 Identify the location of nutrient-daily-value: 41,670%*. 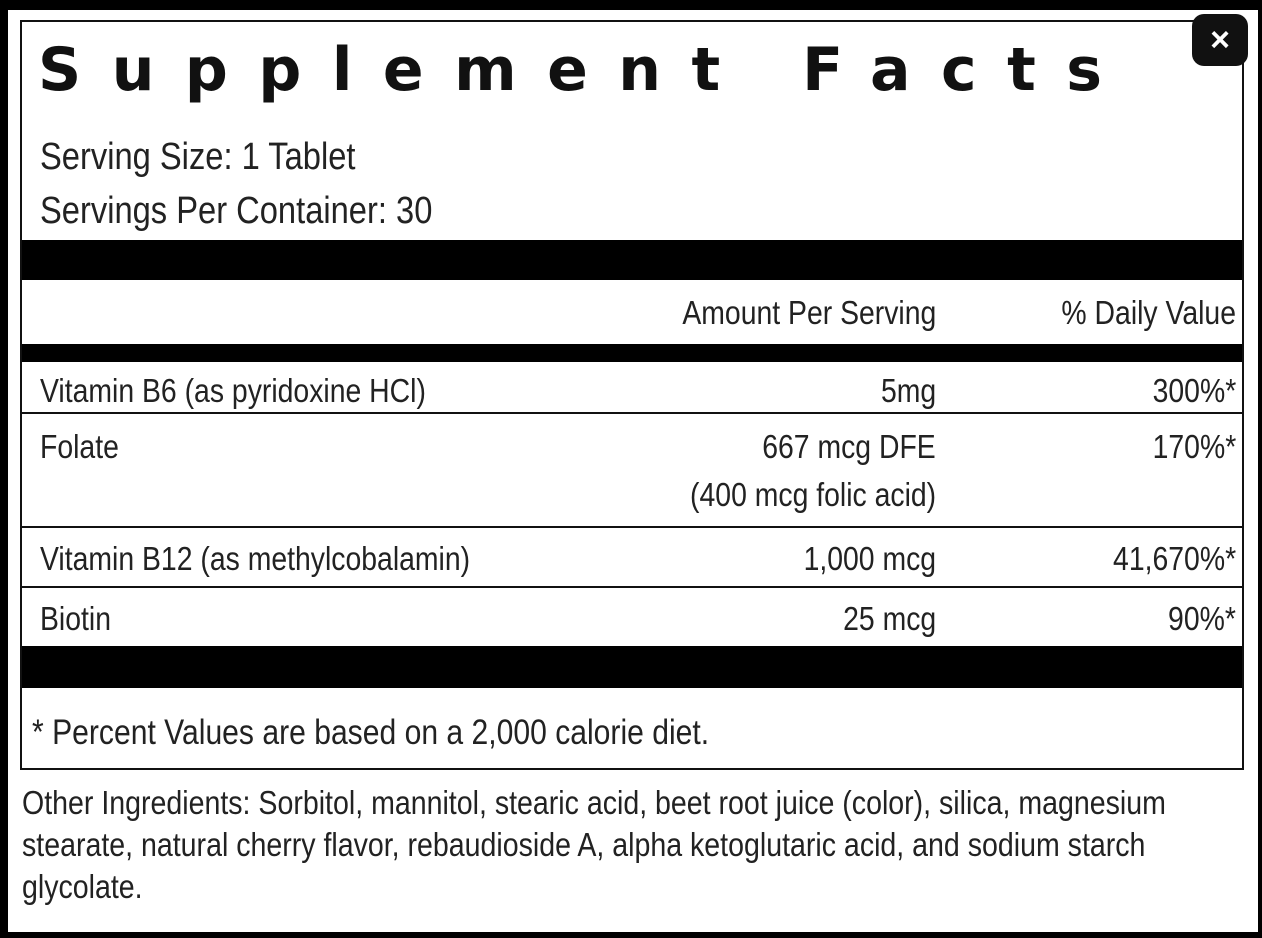
(1174, 558).